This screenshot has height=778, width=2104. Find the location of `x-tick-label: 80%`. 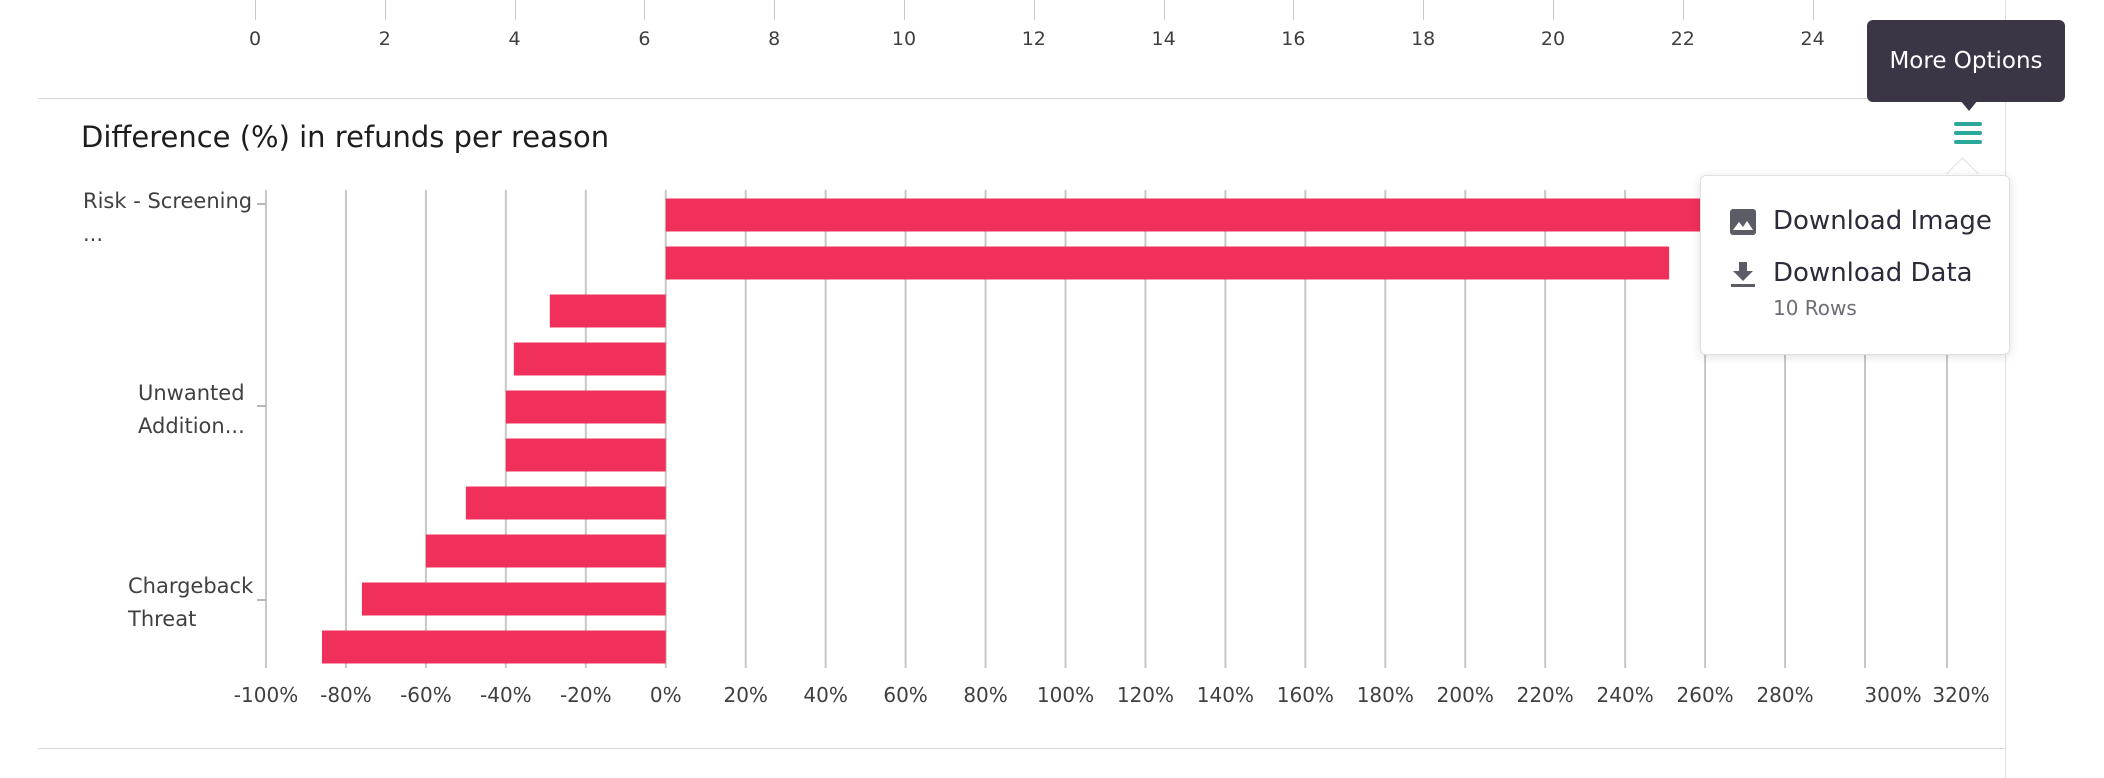

x-tick-label: 80% is located at coordinates (985, 695).